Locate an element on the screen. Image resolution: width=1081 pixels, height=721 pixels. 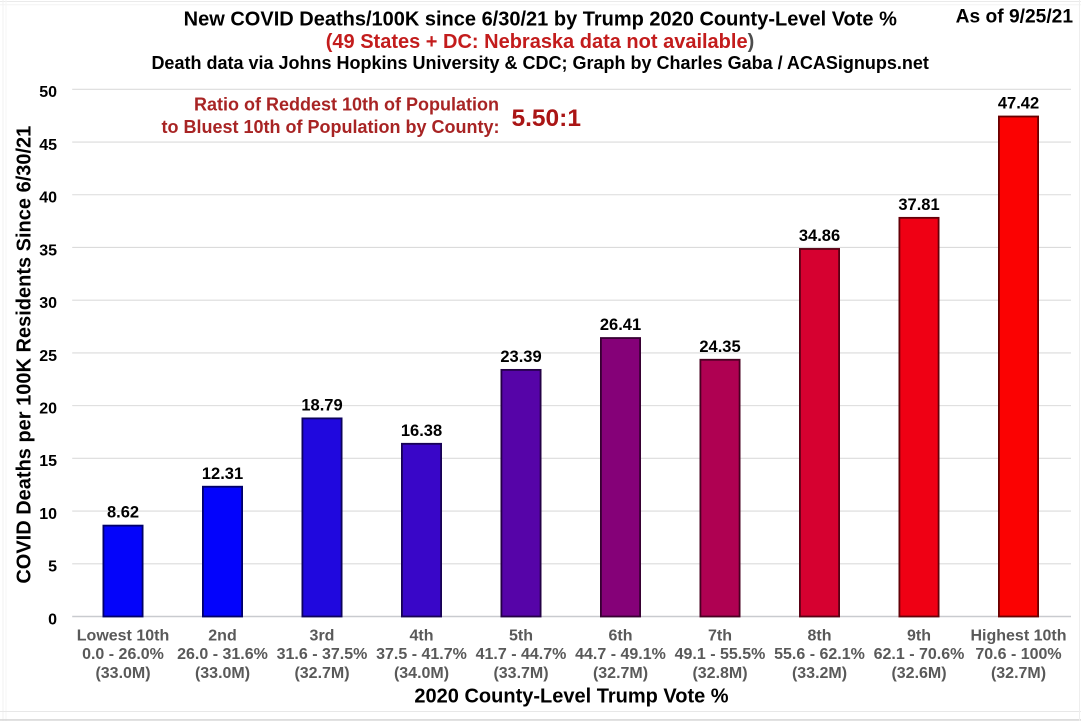
svg-text: 45 is located at coordinates (48, 145).